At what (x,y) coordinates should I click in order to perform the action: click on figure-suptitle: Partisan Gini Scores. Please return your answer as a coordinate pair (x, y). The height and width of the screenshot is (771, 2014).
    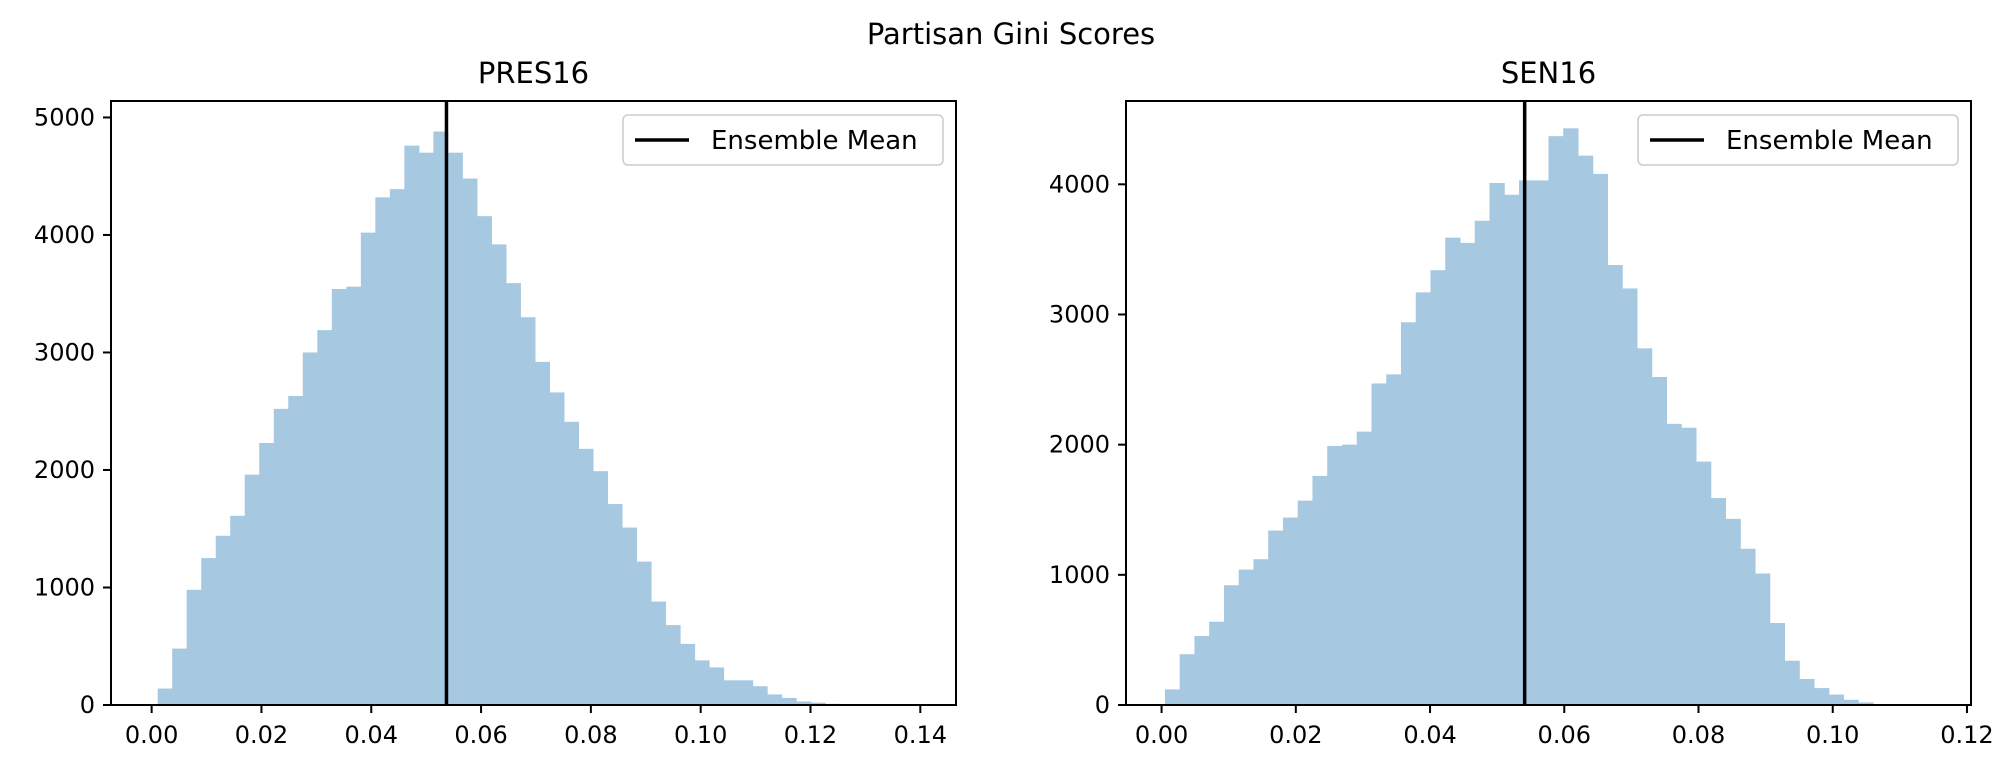
    Looking at the image, I should click on (1011, 34).